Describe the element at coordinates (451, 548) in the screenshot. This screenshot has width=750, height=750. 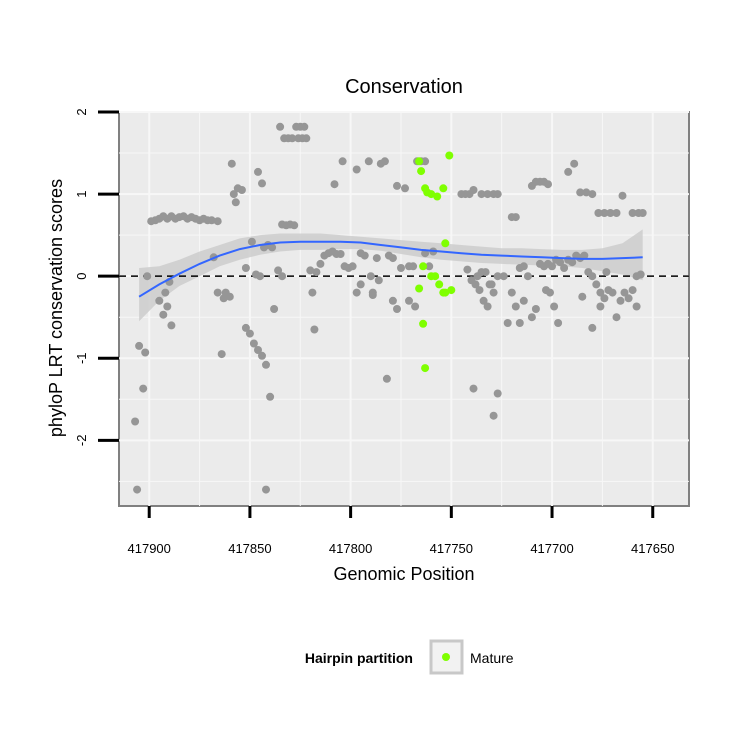
I see `x-tick-label: 417750` at that location.